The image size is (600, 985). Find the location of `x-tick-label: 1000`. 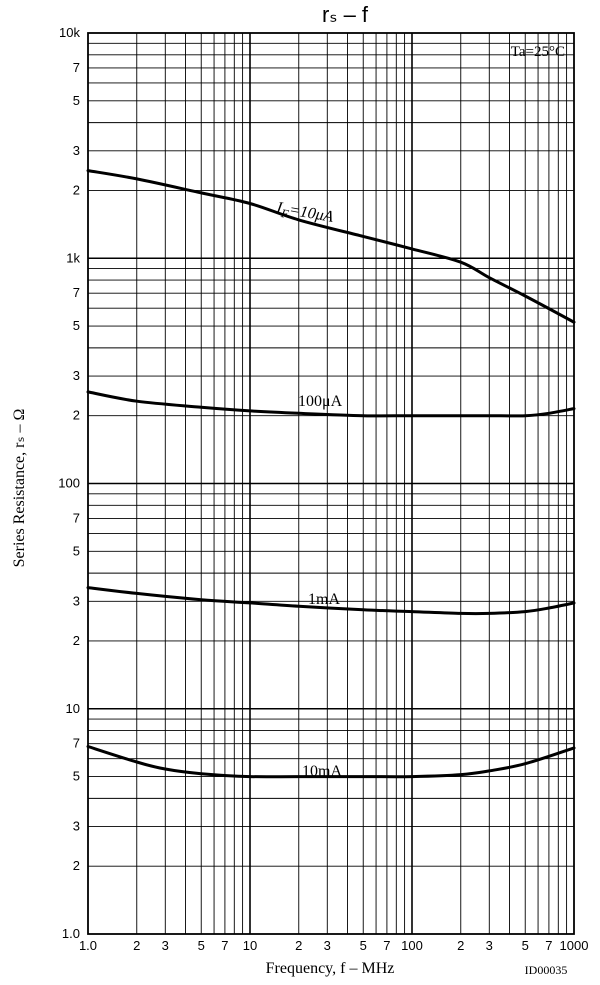

x-tick-label: 1000 is located at coordinates (574, 945).